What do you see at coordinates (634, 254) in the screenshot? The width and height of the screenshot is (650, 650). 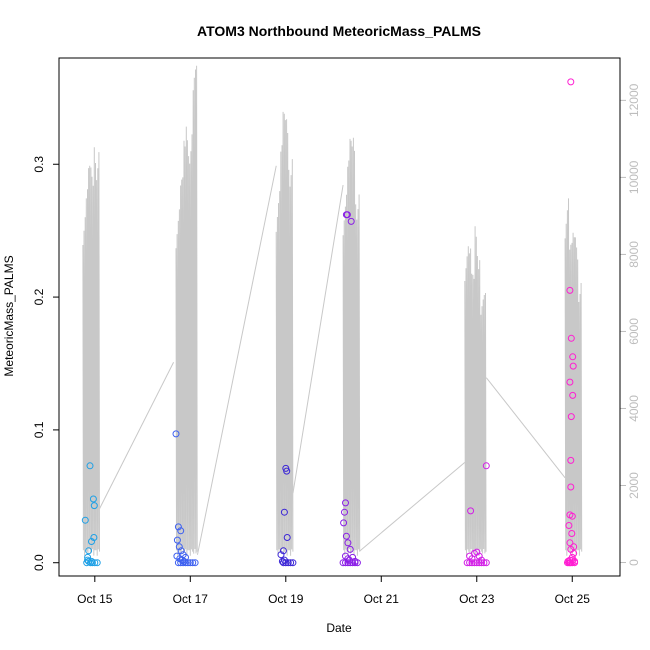 I see `y2-tick-label-5: 8000` at bounding box center [634, 254].